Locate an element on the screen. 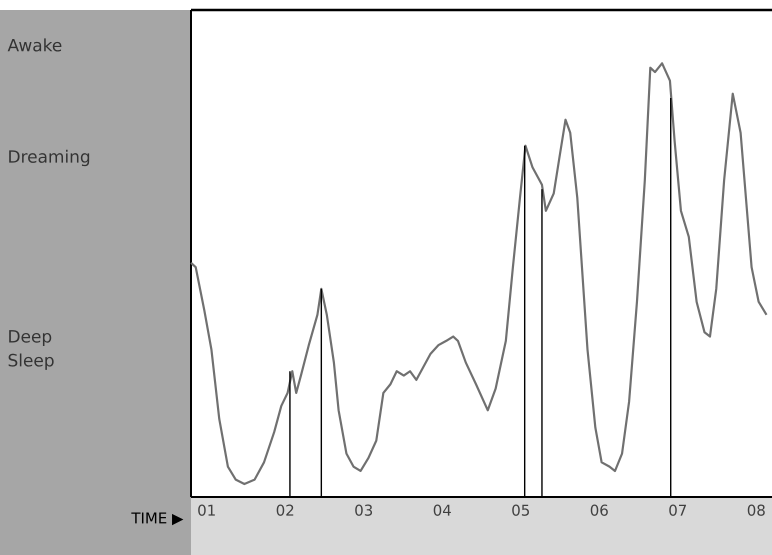 The height and width of the screenshot is (555, 772). x-tick-label: 03 is located at coordinates (363, 510).